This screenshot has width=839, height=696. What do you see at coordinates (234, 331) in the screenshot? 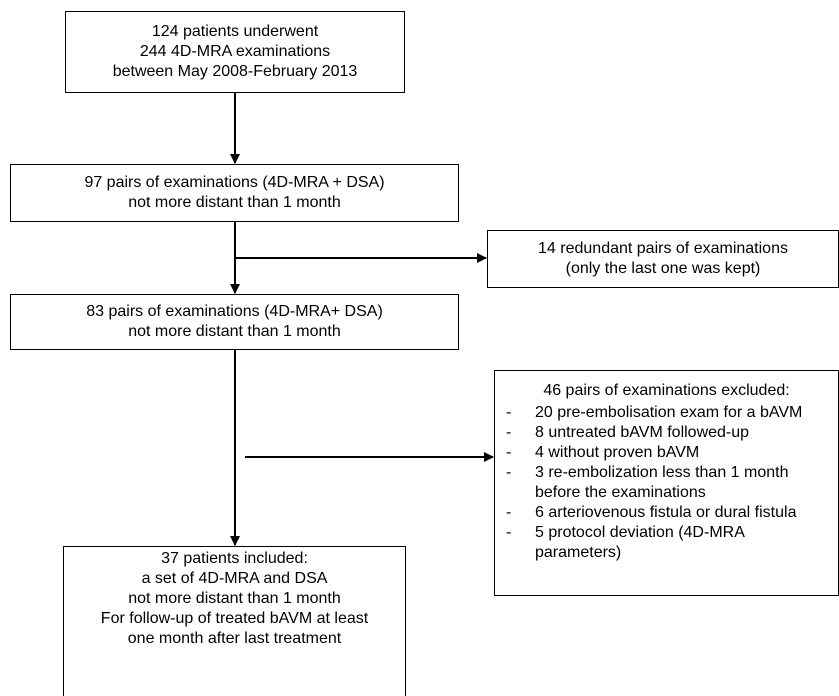
I see `box-pairs83-line: not more distant than 1 month` at bounding box center [234, 331].